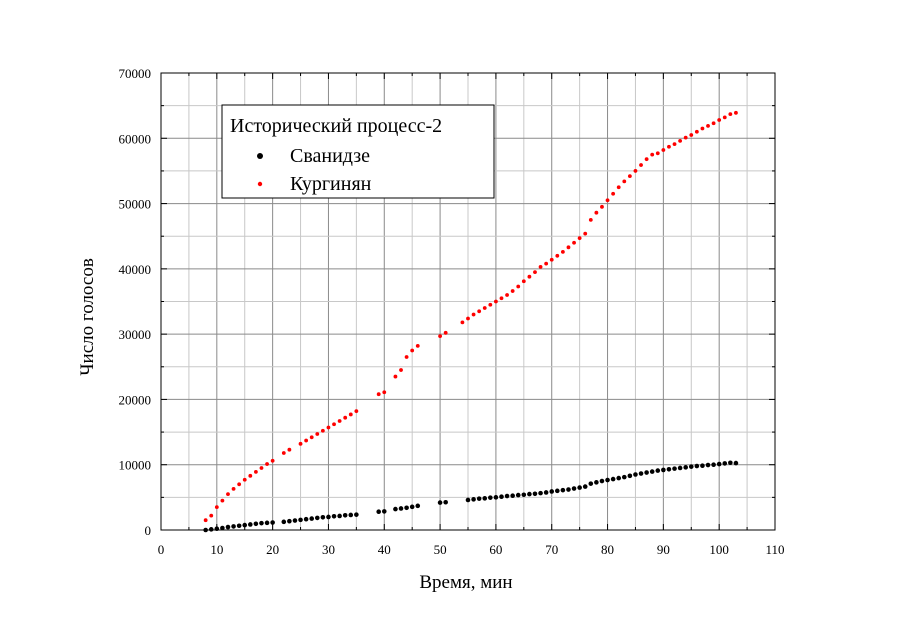 This screenshot has width=900, height=636. Describe the element at coordinates (719, 549) in the screenshot. I see `x-tick-label: 100` at that location.